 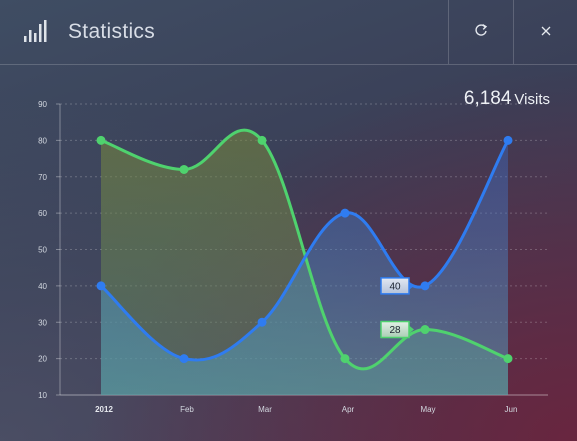 I want to click on tooltip-value: 40, so click(x=395, y=286).